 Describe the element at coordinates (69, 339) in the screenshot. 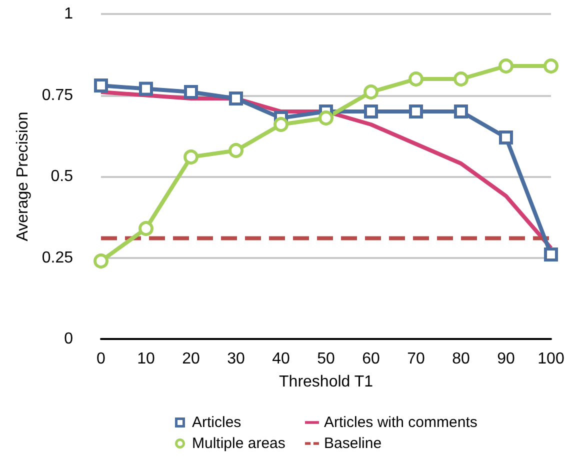

I see `y-tick-label: 0` at that location.